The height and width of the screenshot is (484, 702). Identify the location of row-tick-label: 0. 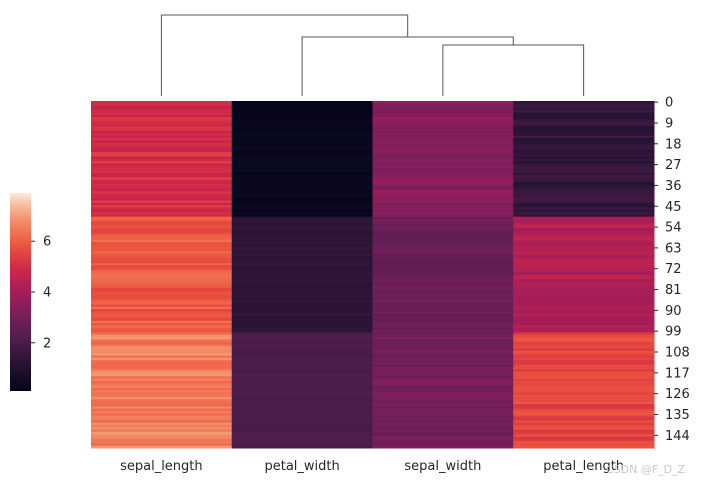
(669, 103).